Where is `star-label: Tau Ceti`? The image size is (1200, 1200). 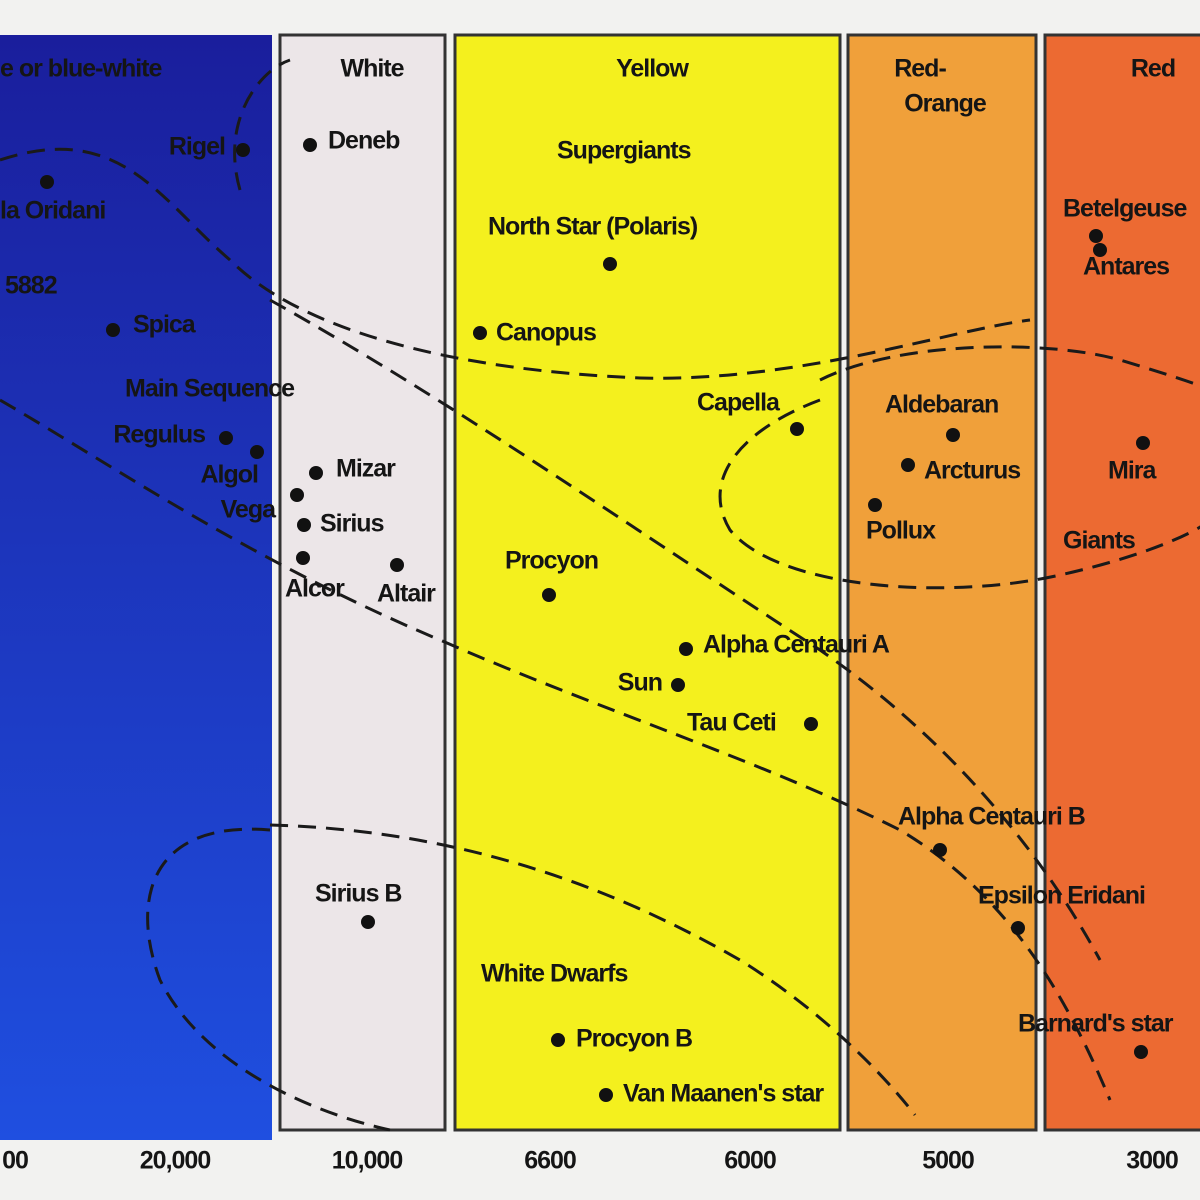
star-label: Tau Ceti is located at coordinates (731, 723).